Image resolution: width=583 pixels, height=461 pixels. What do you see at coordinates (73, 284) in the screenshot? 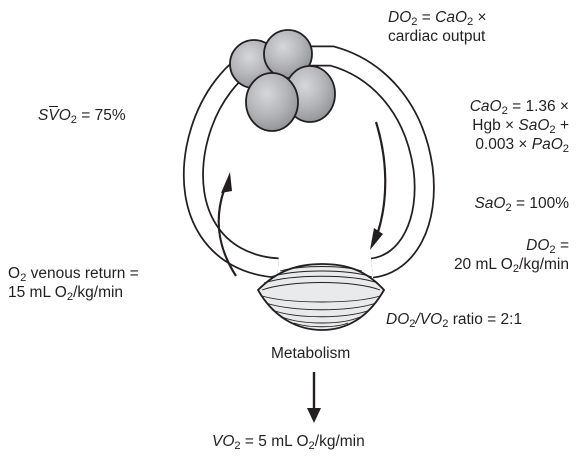
I see `venous-return-label: O2 venous return = 15 mL O2/kg/min` at bounding box center [73, 284].